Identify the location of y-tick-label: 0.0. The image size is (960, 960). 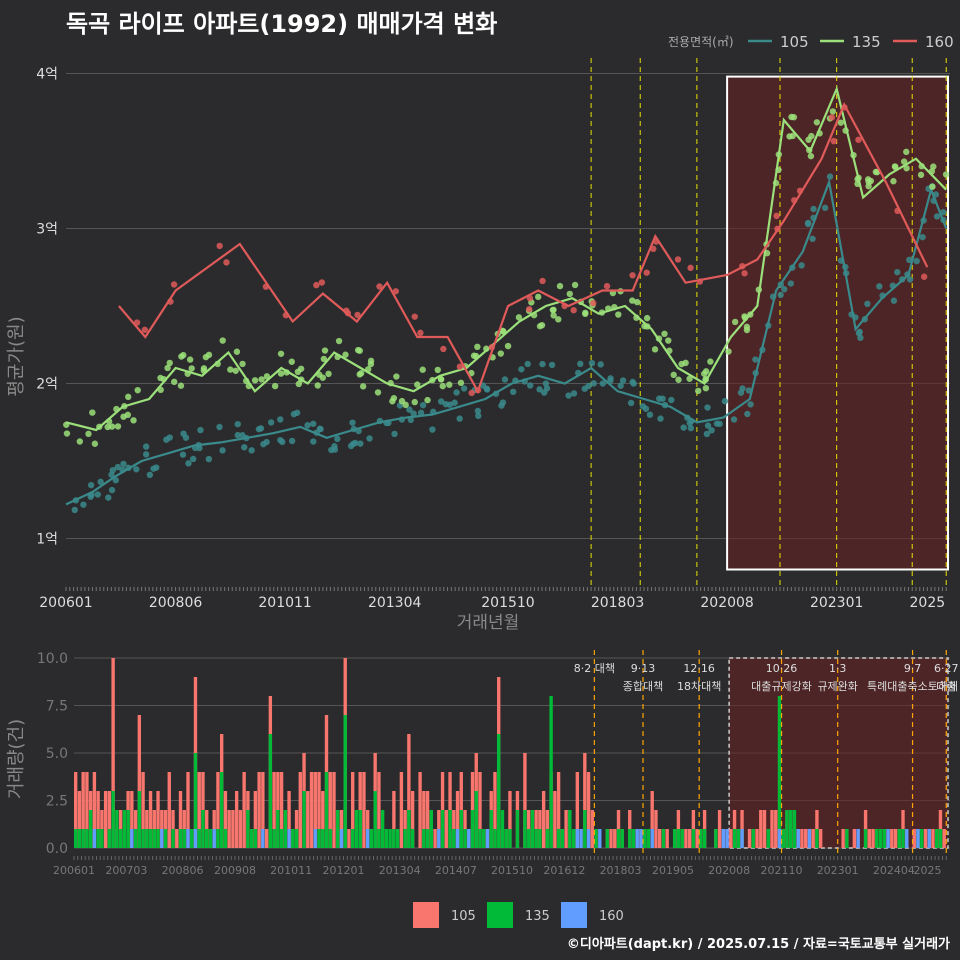
(57, 849).